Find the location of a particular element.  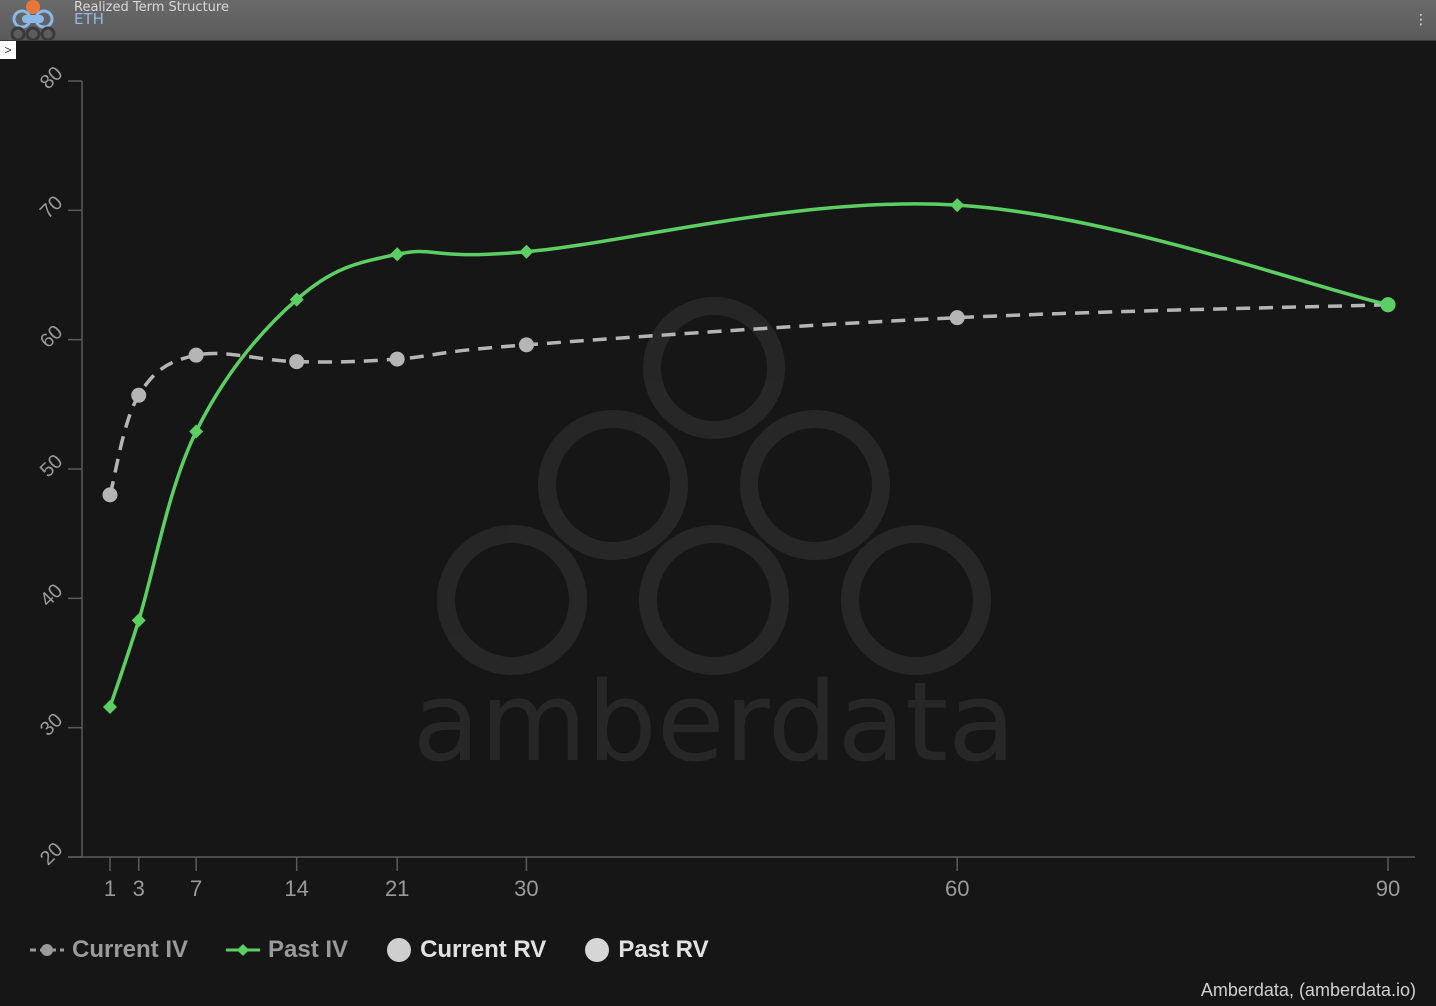

legend-dashed-circle-icon is located at coordinates (47, 950).